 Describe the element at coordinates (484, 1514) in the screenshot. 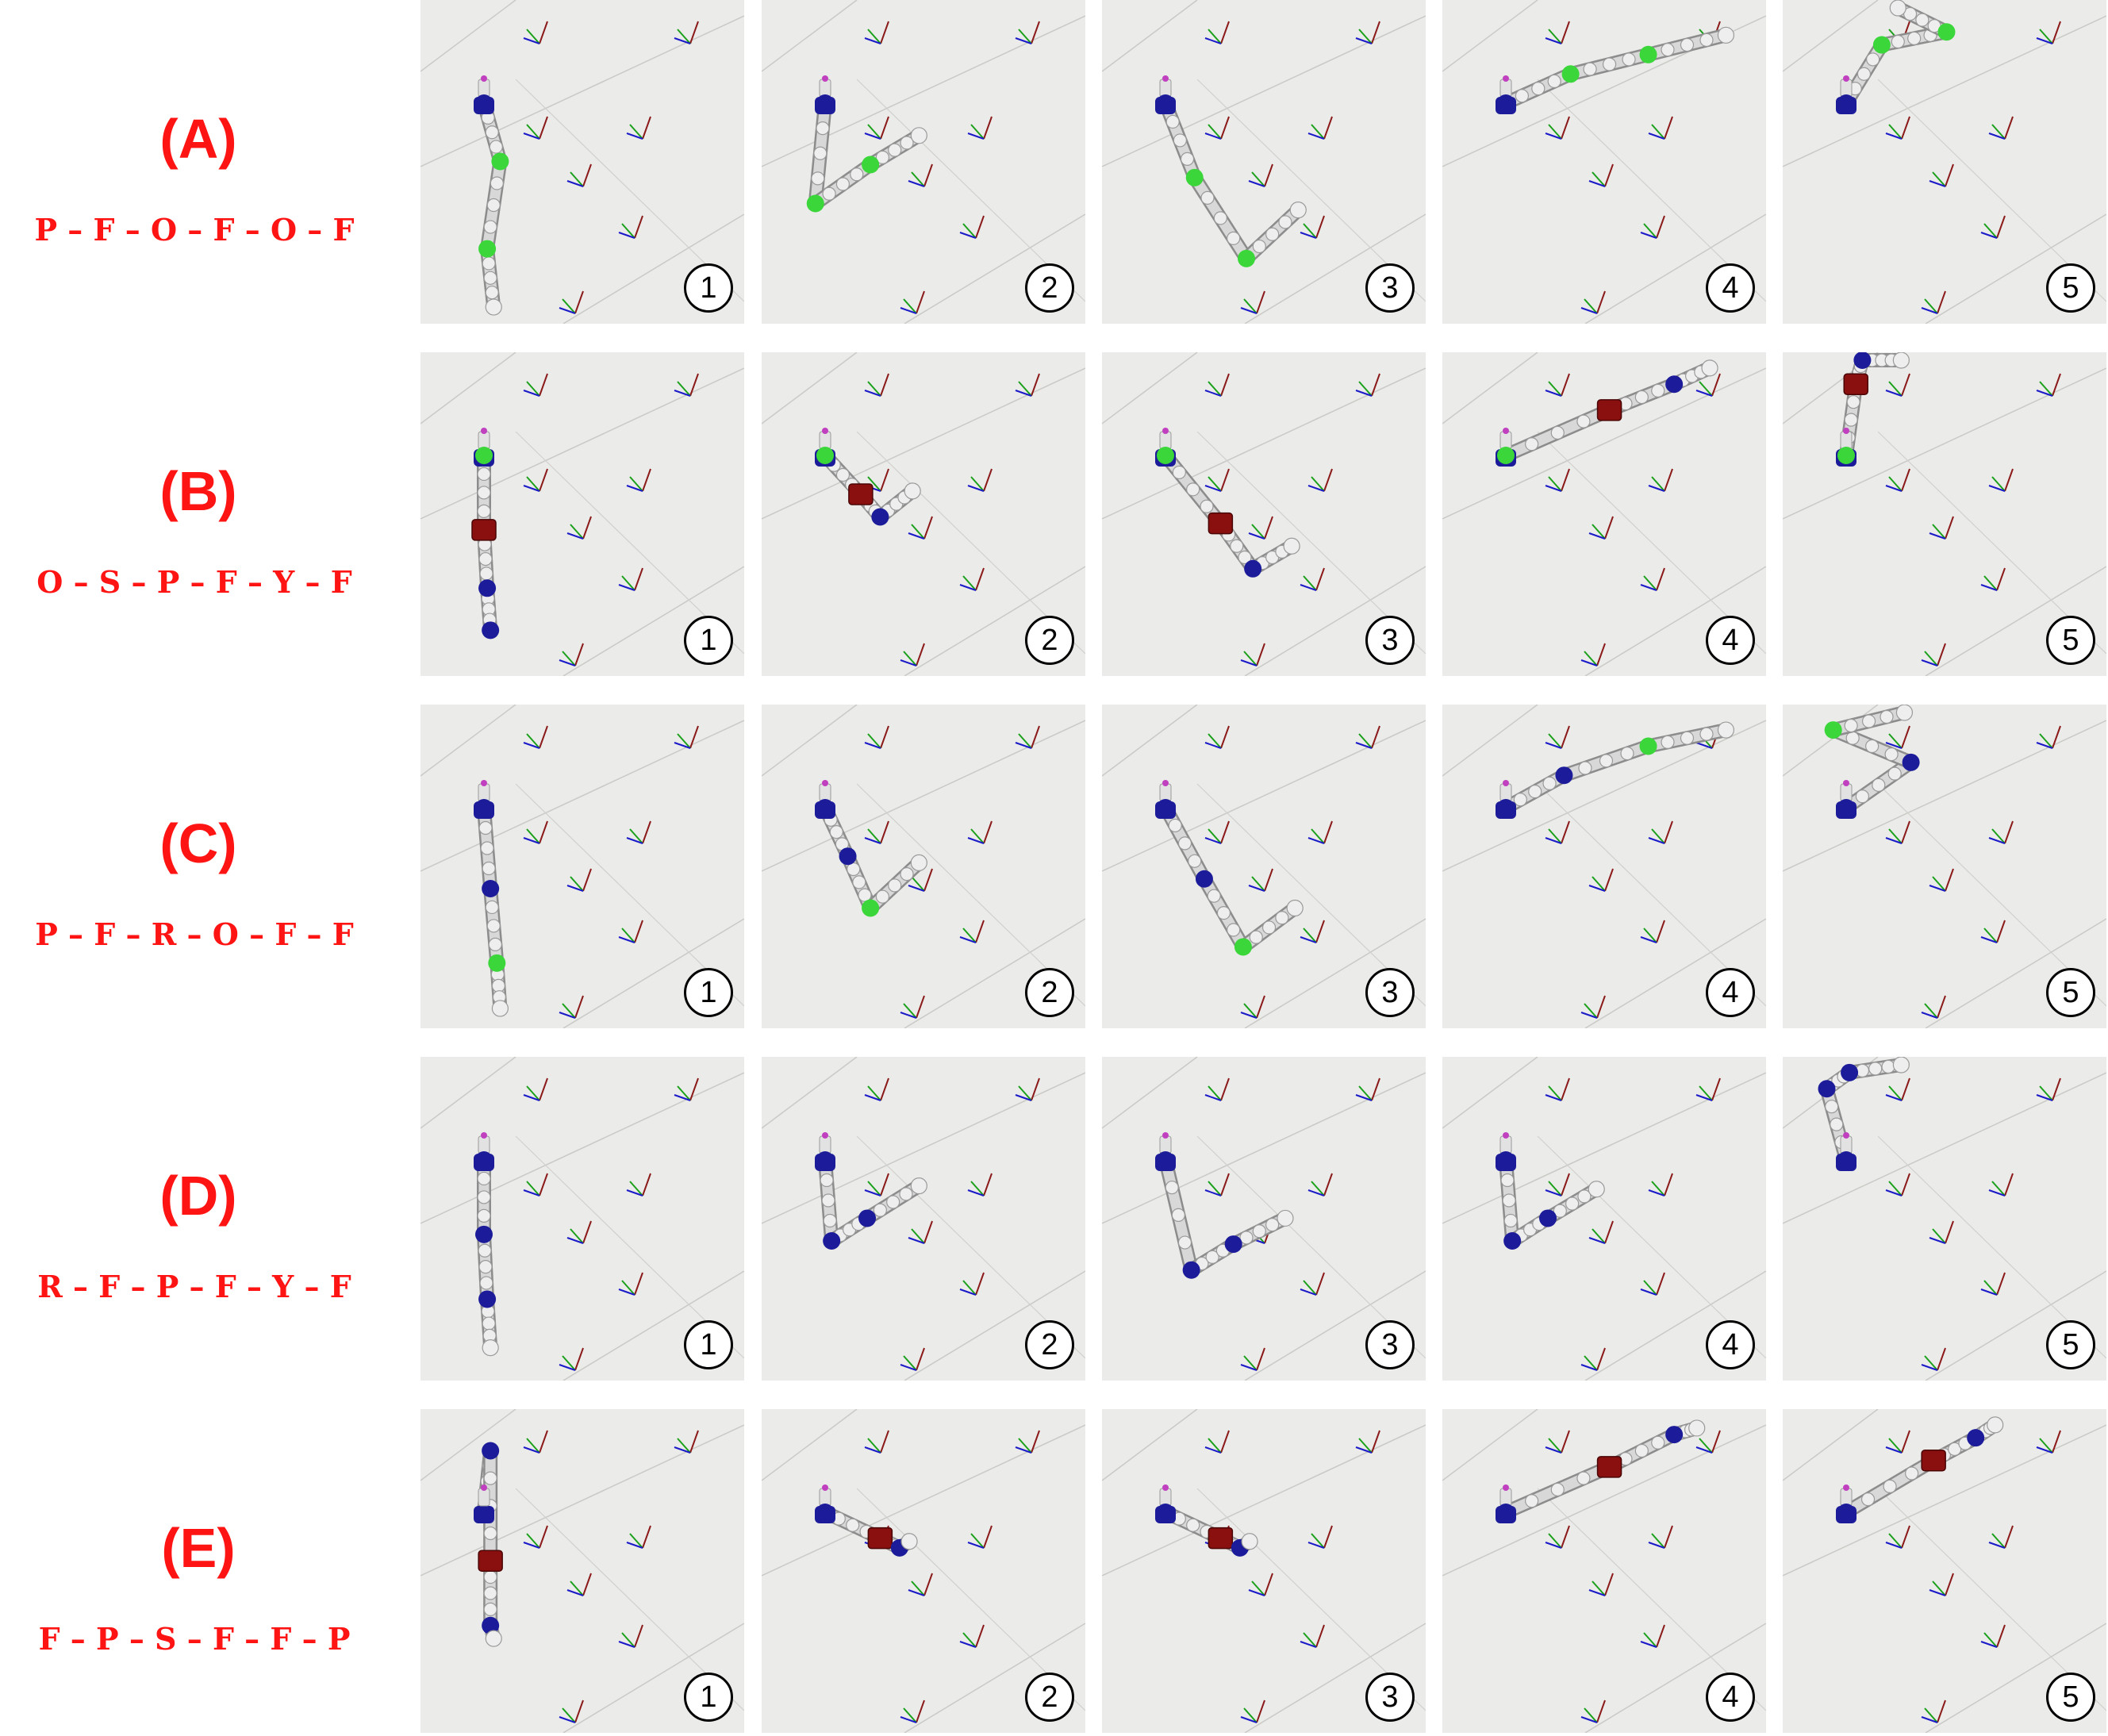

I see `robot-base` at that location.